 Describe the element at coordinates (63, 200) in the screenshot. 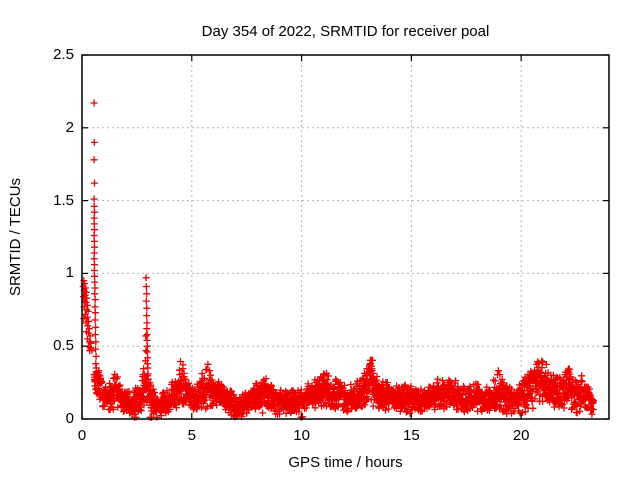

I see `y-tick-label: 1.5` at that location.